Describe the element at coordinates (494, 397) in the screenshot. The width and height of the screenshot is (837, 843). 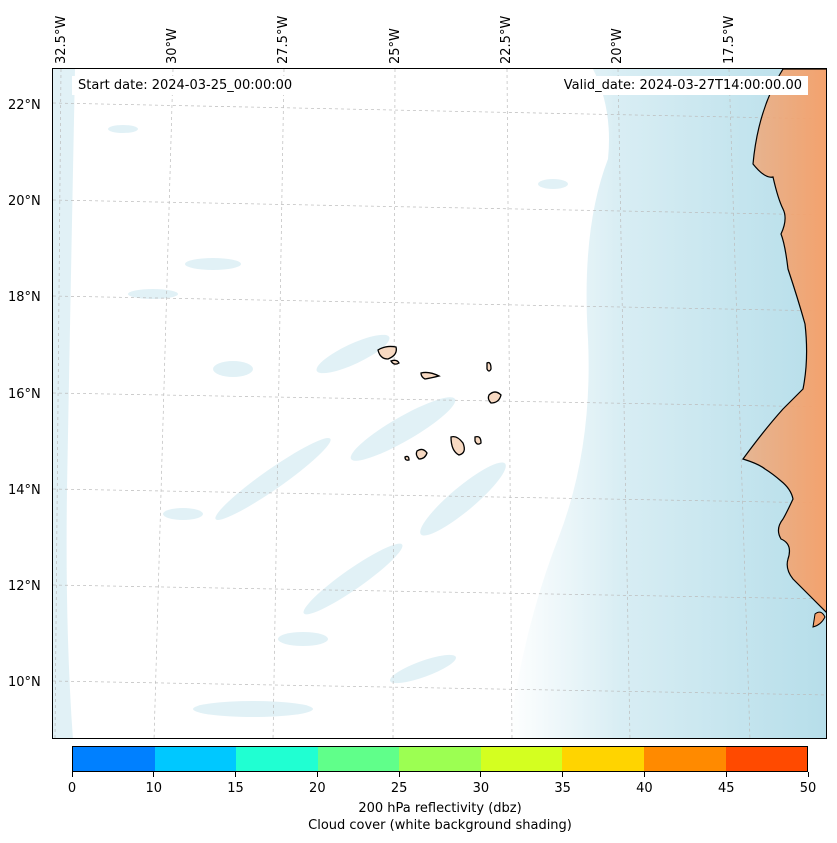
I see `island-boa-vista` at that location.